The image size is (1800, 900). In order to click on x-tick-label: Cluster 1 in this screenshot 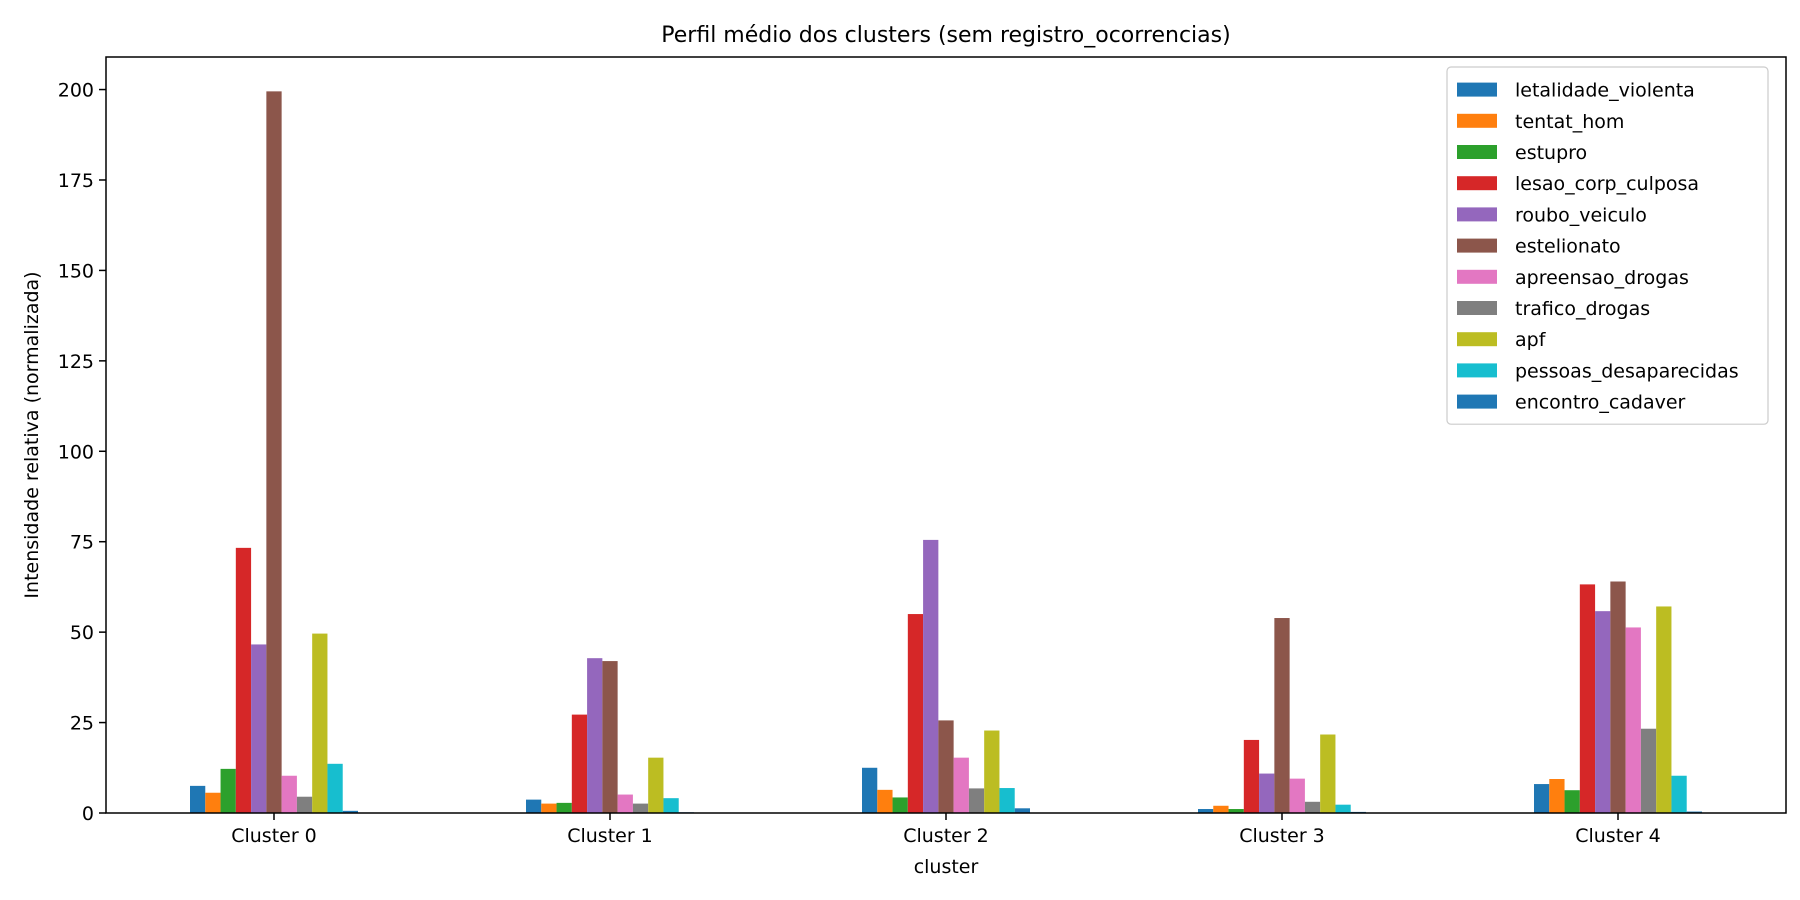, I will do `click(610, 836)`.